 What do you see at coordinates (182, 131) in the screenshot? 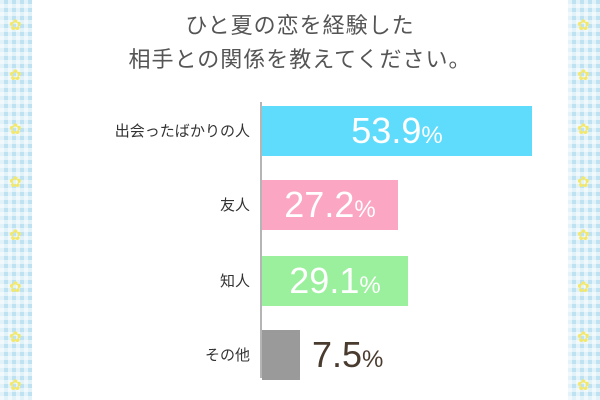
I see `category-label: 出会ったばかりの人` at bounding box center [182, 131].